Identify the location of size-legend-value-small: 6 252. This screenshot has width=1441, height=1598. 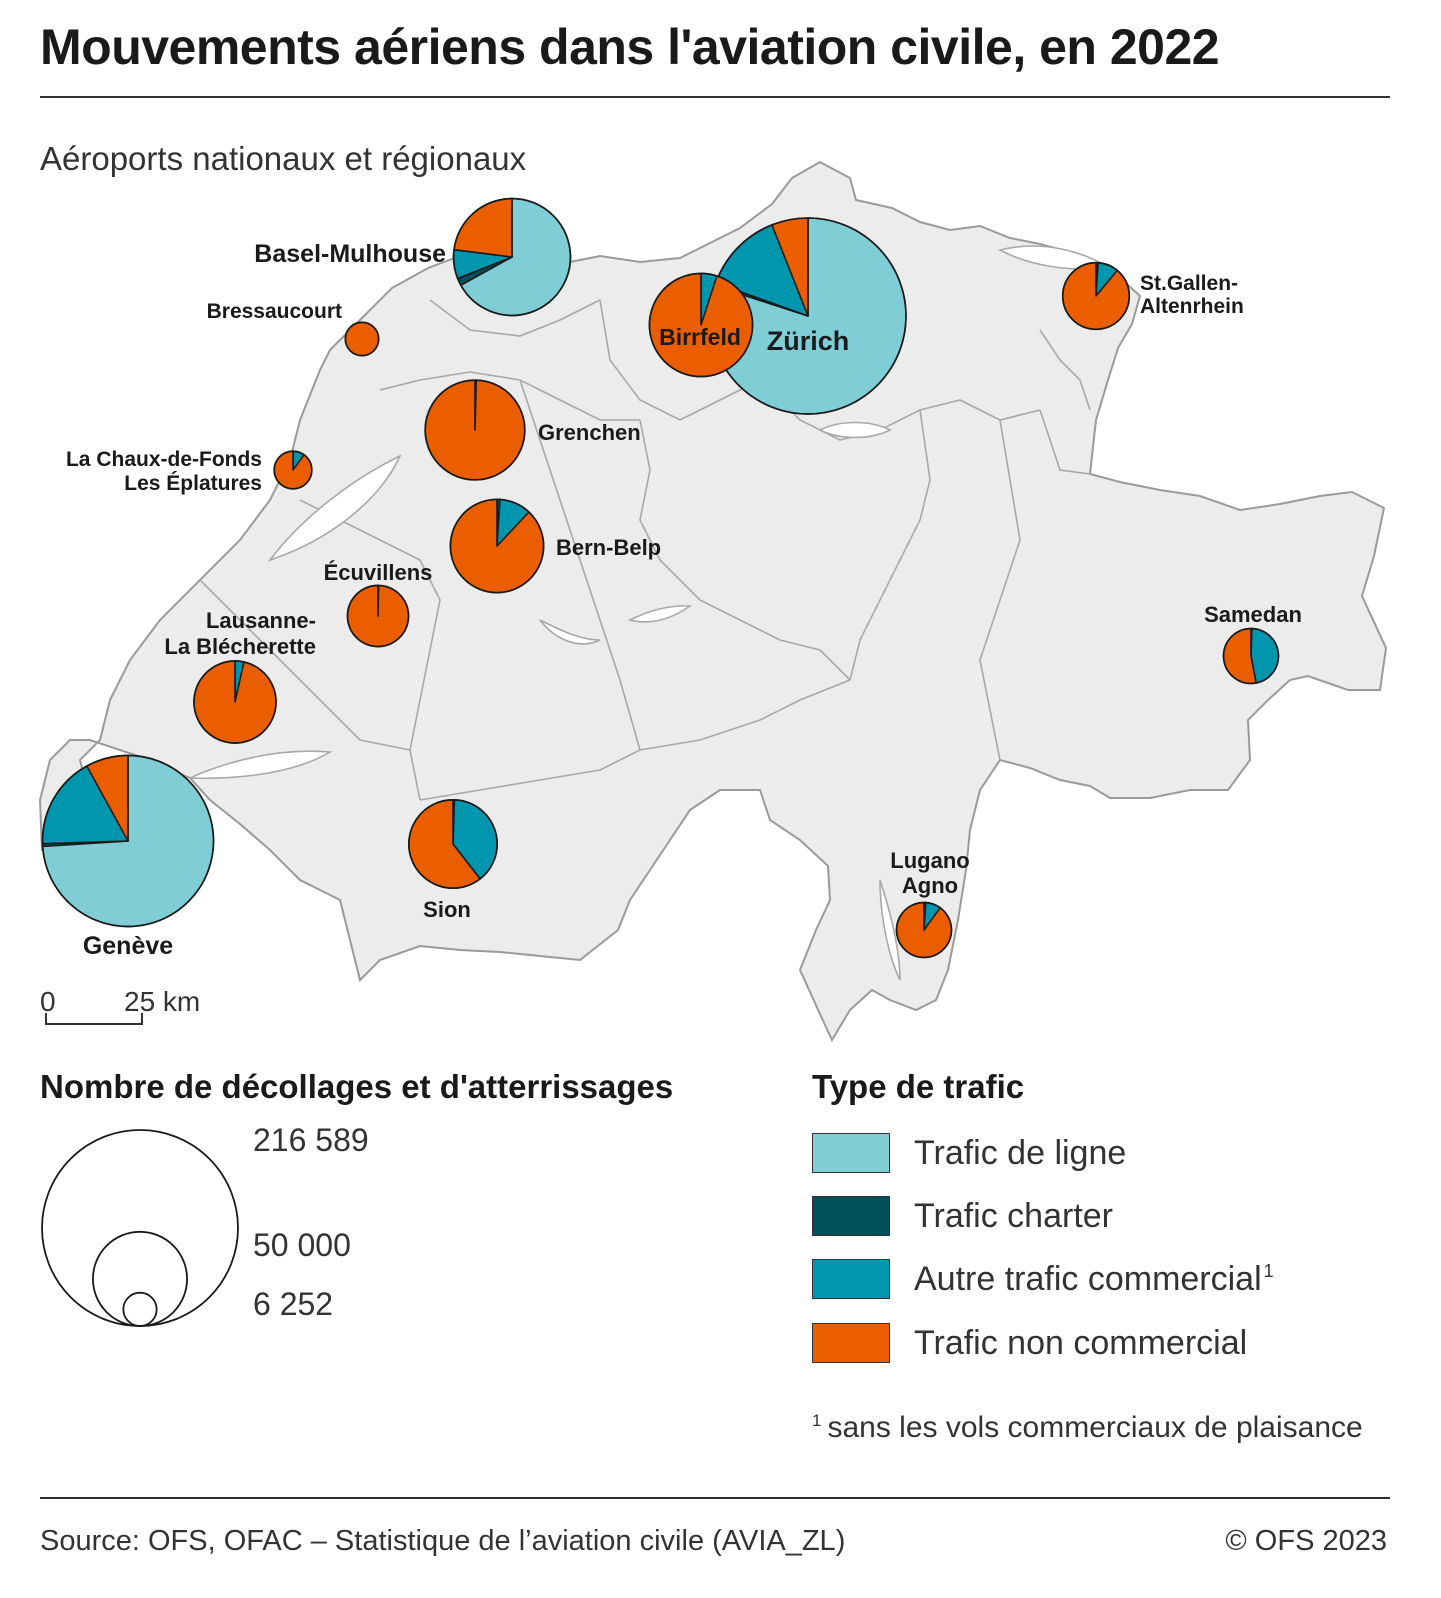
(293, 1304).